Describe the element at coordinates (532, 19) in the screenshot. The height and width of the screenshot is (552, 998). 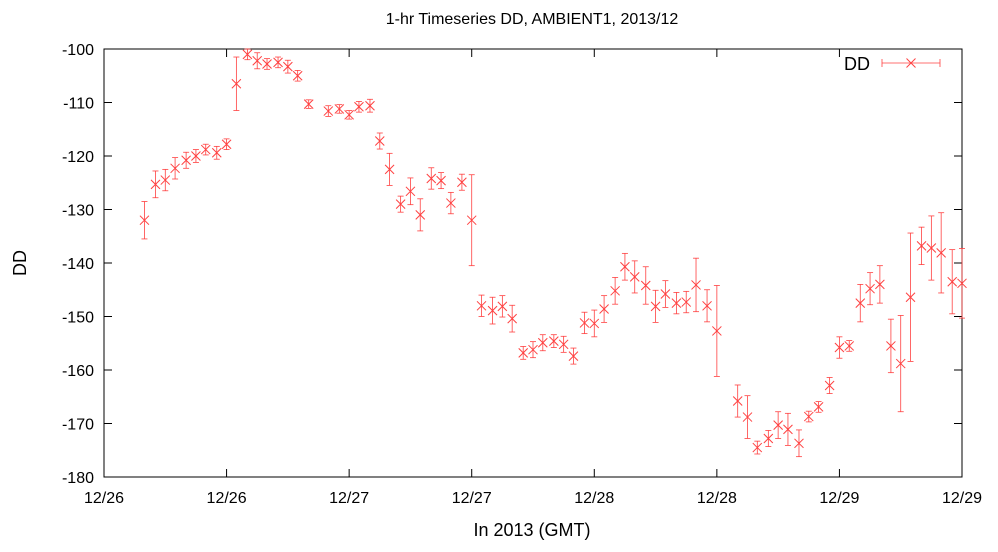
I see `chart-title: 1-hr Timeseries DD, AMBIENT1, 2013/12` at that location.